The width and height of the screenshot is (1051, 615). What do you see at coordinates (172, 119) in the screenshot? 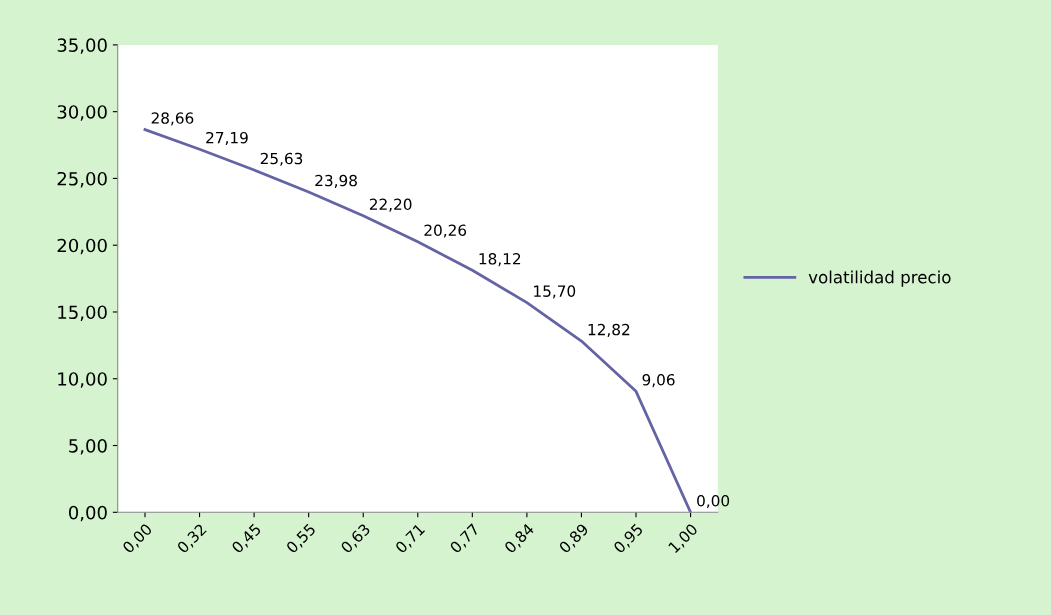
I see `data-label: 28,66` at bounding box center [172, 119].